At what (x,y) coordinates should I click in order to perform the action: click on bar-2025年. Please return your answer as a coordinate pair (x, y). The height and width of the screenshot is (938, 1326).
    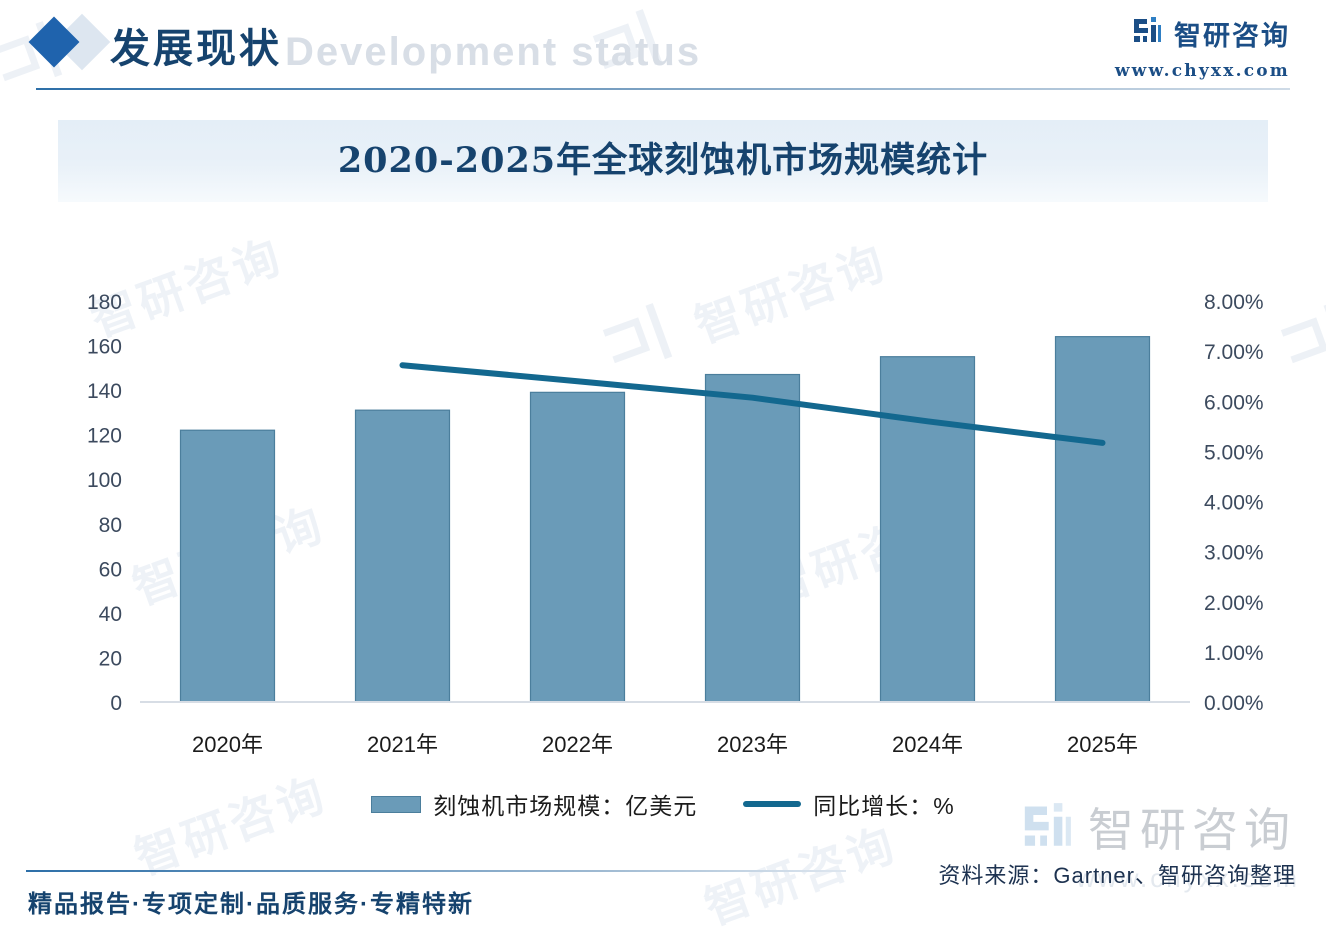
    Looking at the image, I should click on (1102, 519).